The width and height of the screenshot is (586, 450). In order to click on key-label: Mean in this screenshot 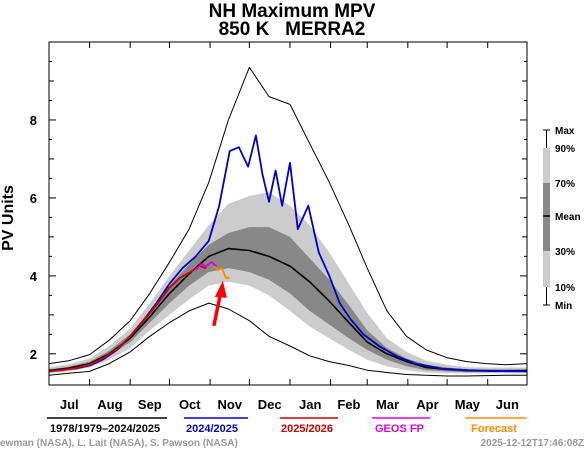, I will do `click(568, 217)`.